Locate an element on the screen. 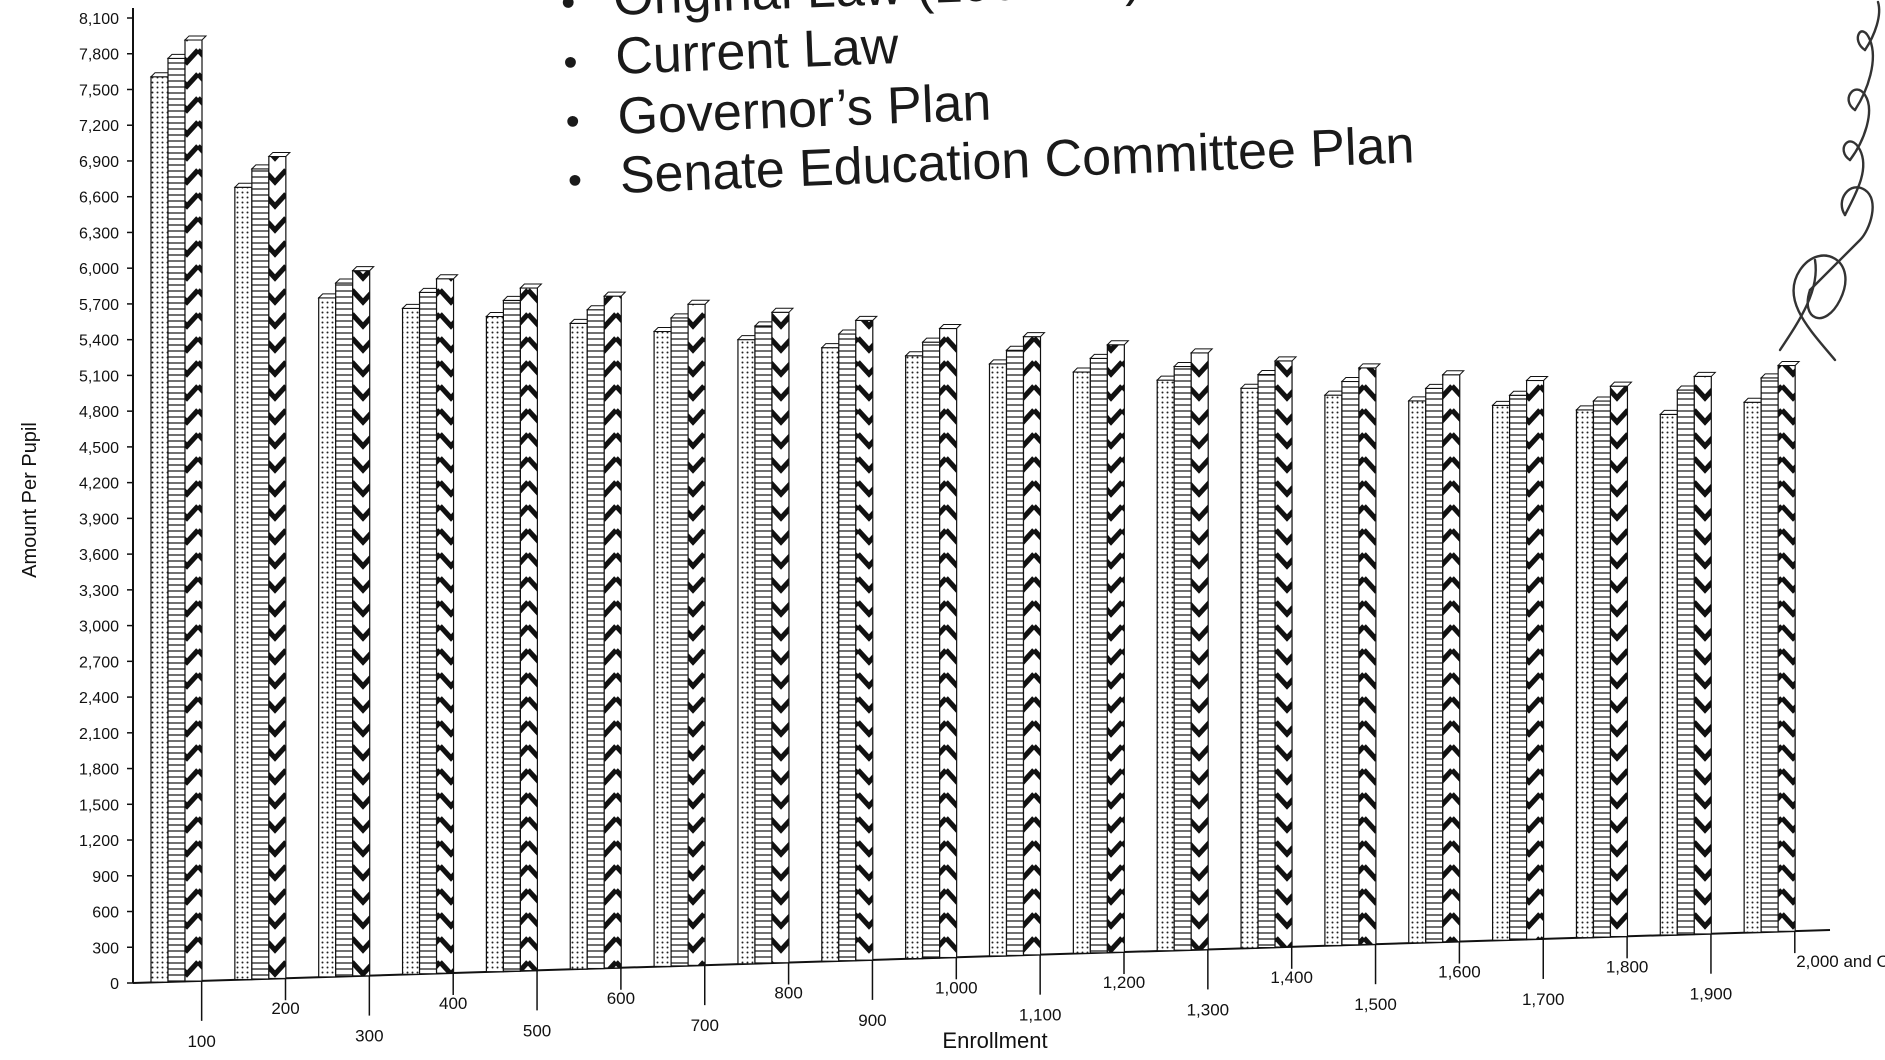  y-tick-label: 1,500 is located at coordinates (99, 805).